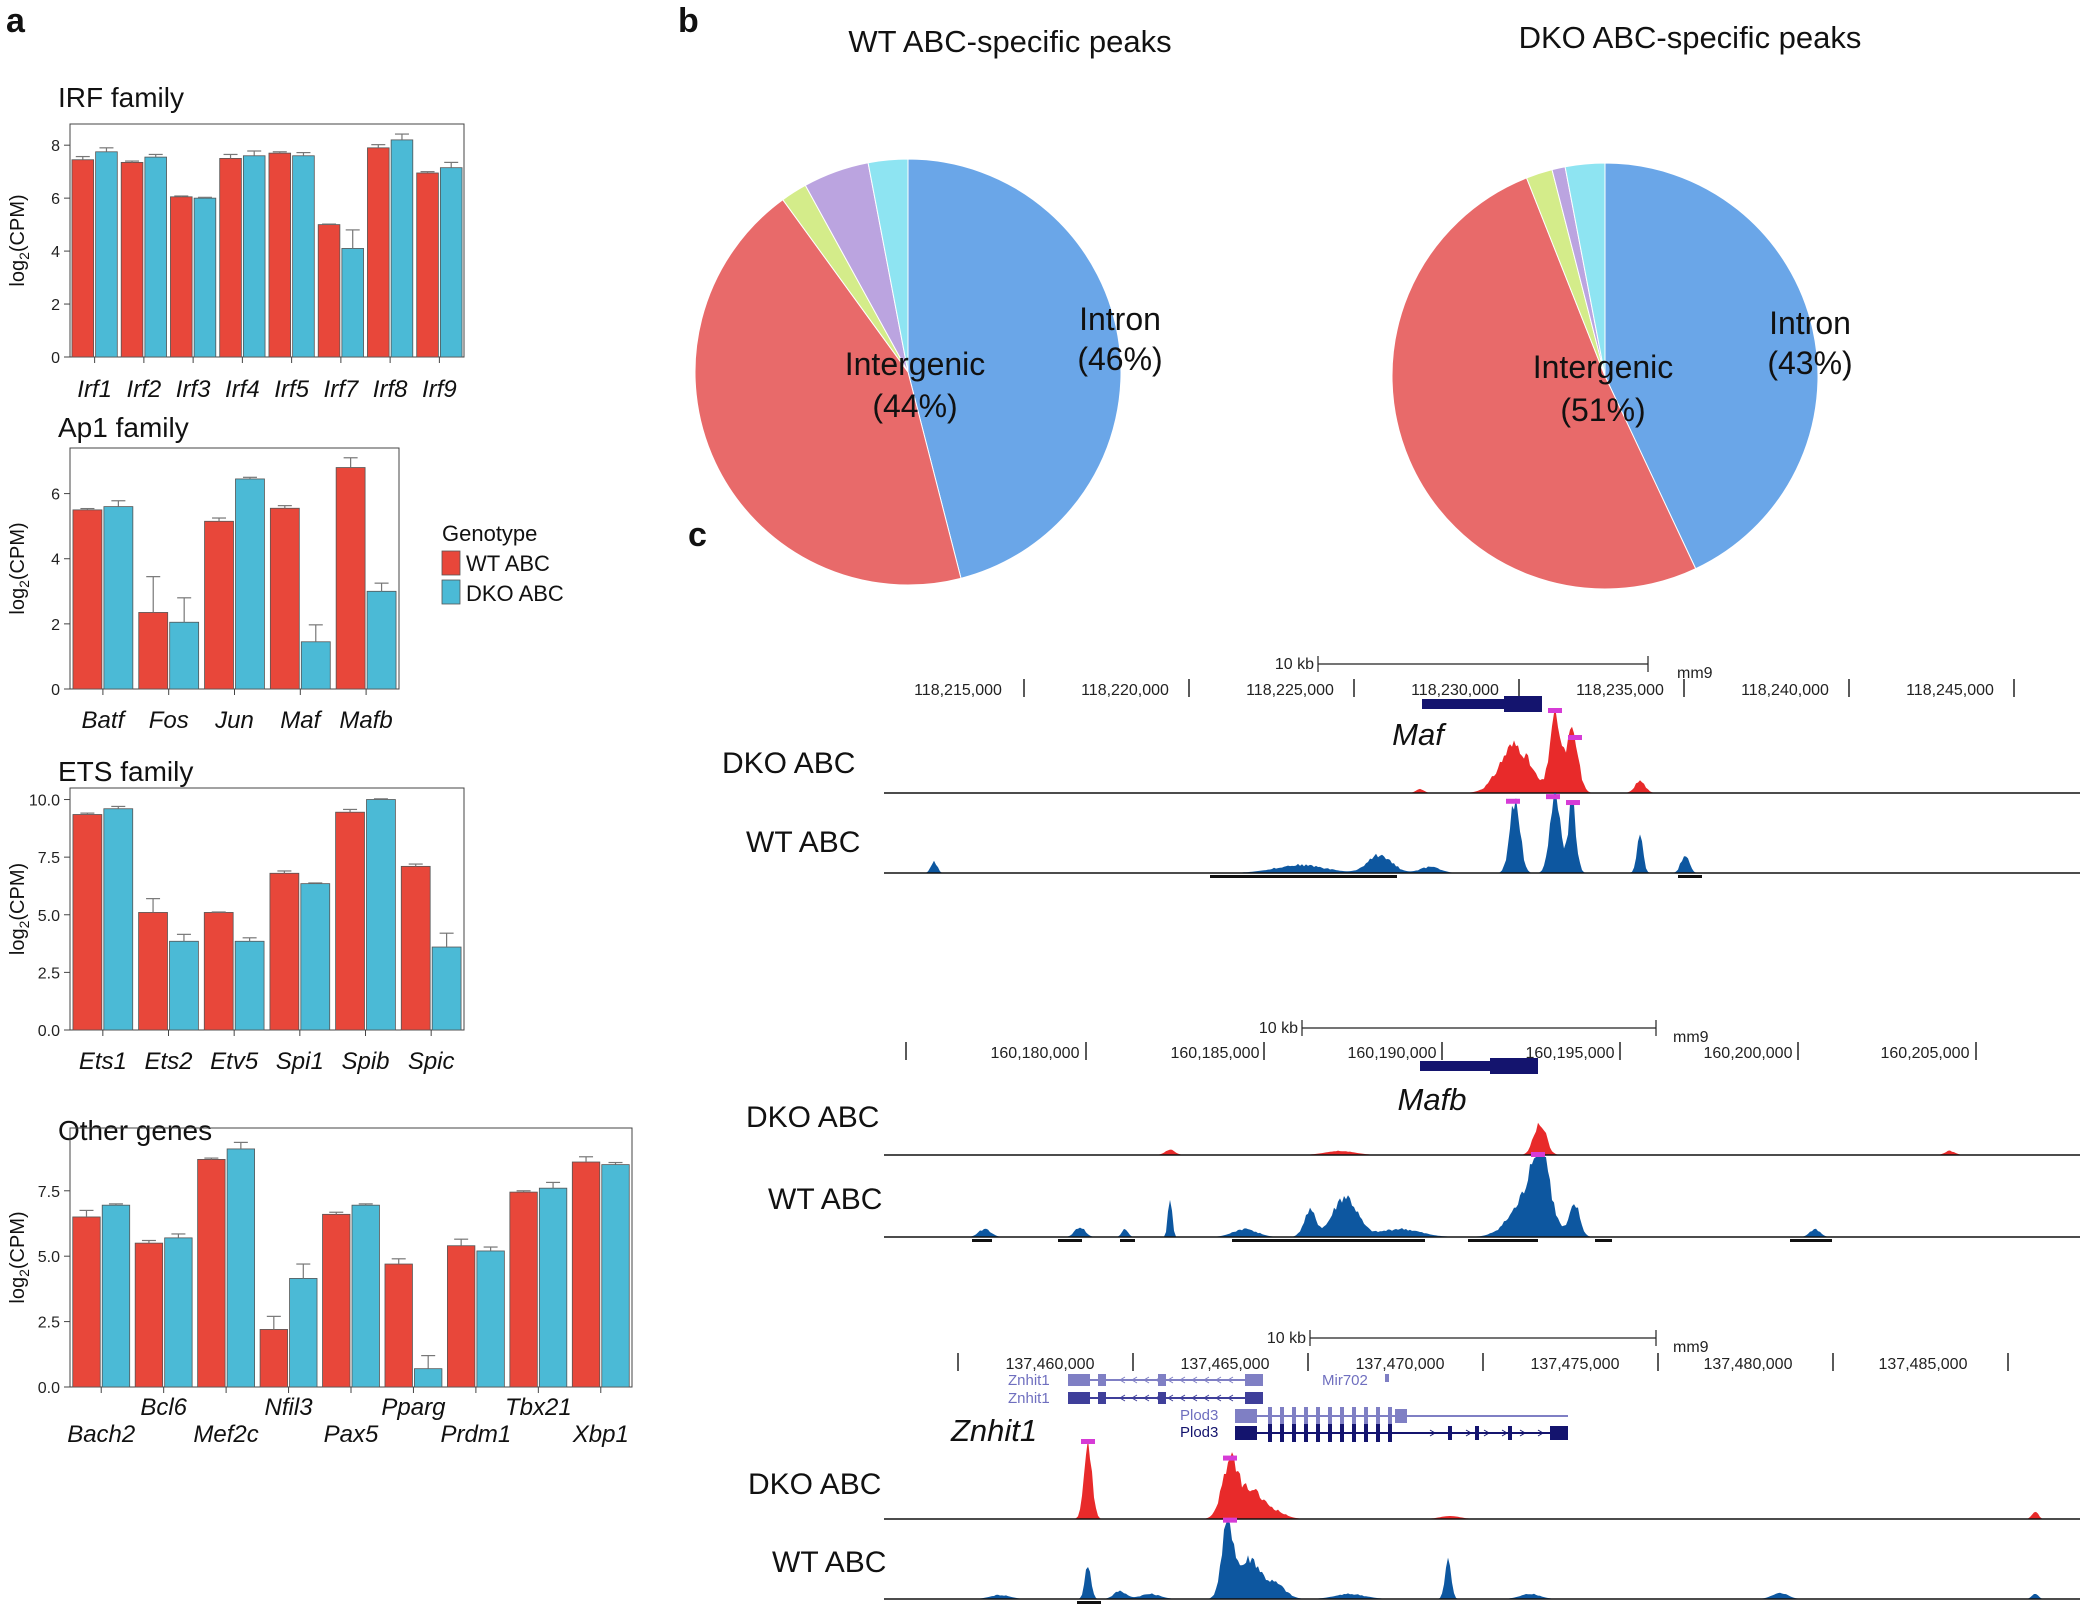 The width and height of the screenshot is (2082, 1608). What do you see at coordinates (101, 1434) in the screenshot?
I see `category-label-bach2: Bach2` at bounding box center [101, 1434].